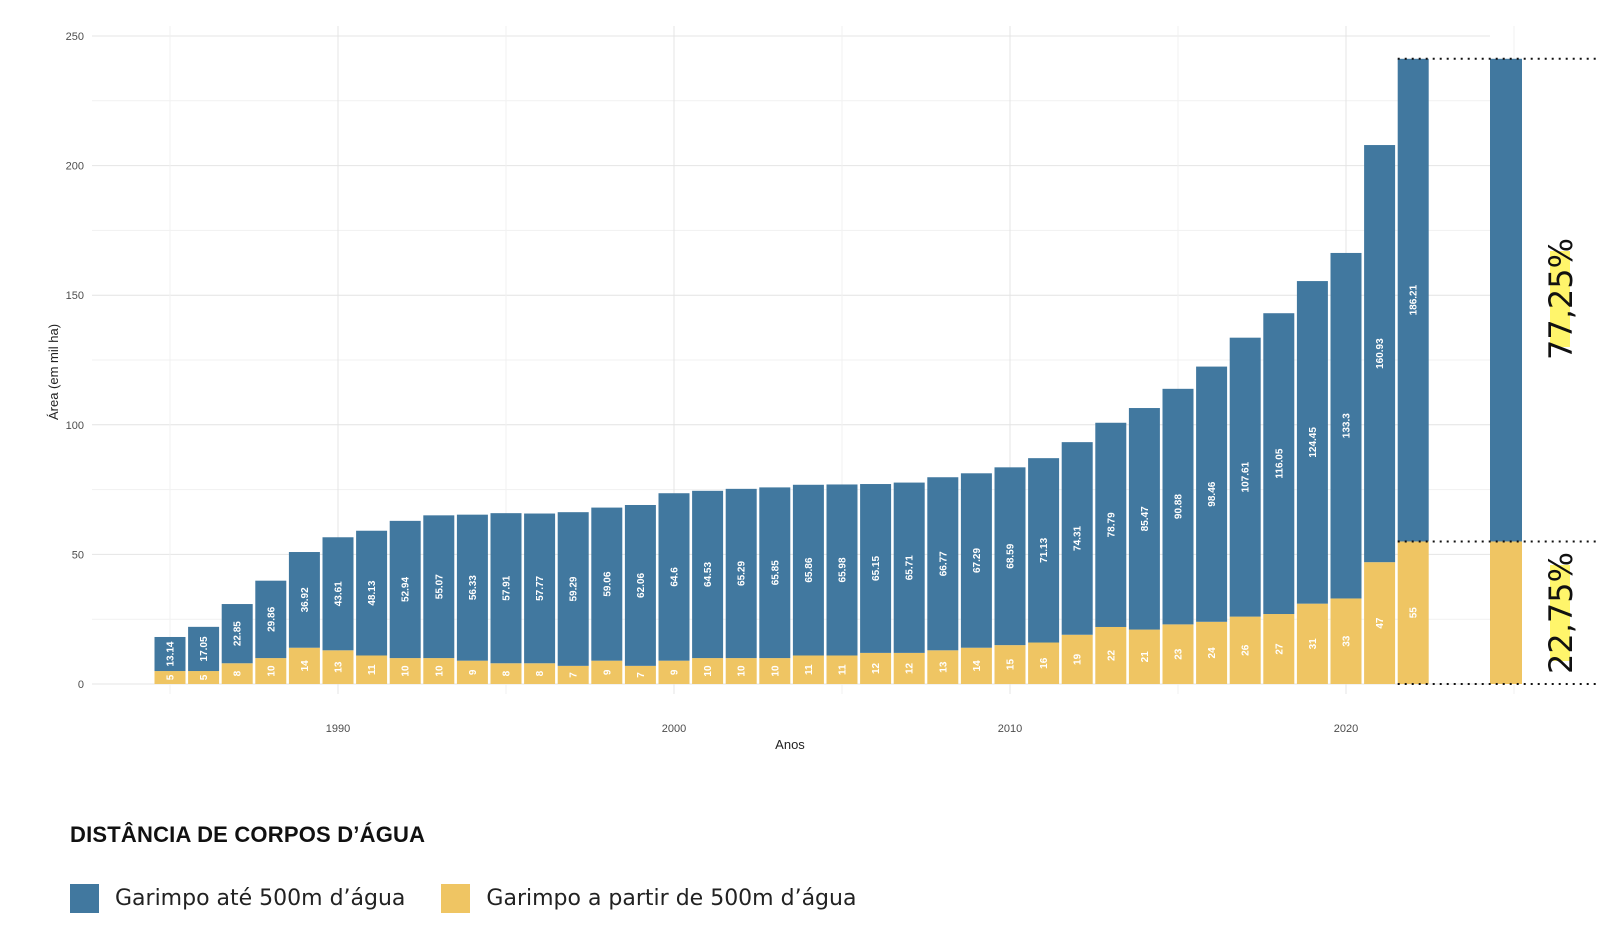  I want to click on bar-value-label-near-water: 71.13, so click(1044, 549).